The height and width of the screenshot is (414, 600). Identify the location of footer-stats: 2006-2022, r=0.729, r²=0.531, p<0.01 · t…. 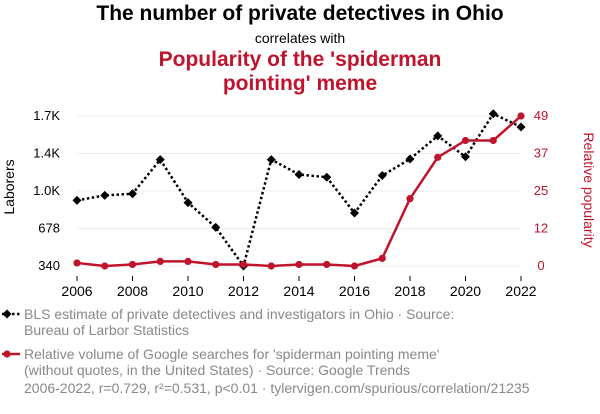
(277, 388).